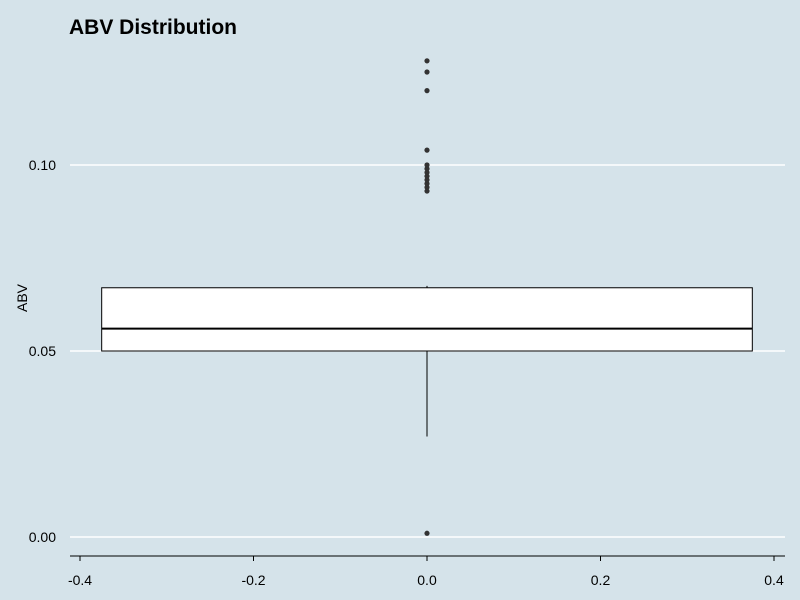  Describe the element at coordinates (153, 27) in the screenshot. I see `chart-title: ABV Distribution` at that location.